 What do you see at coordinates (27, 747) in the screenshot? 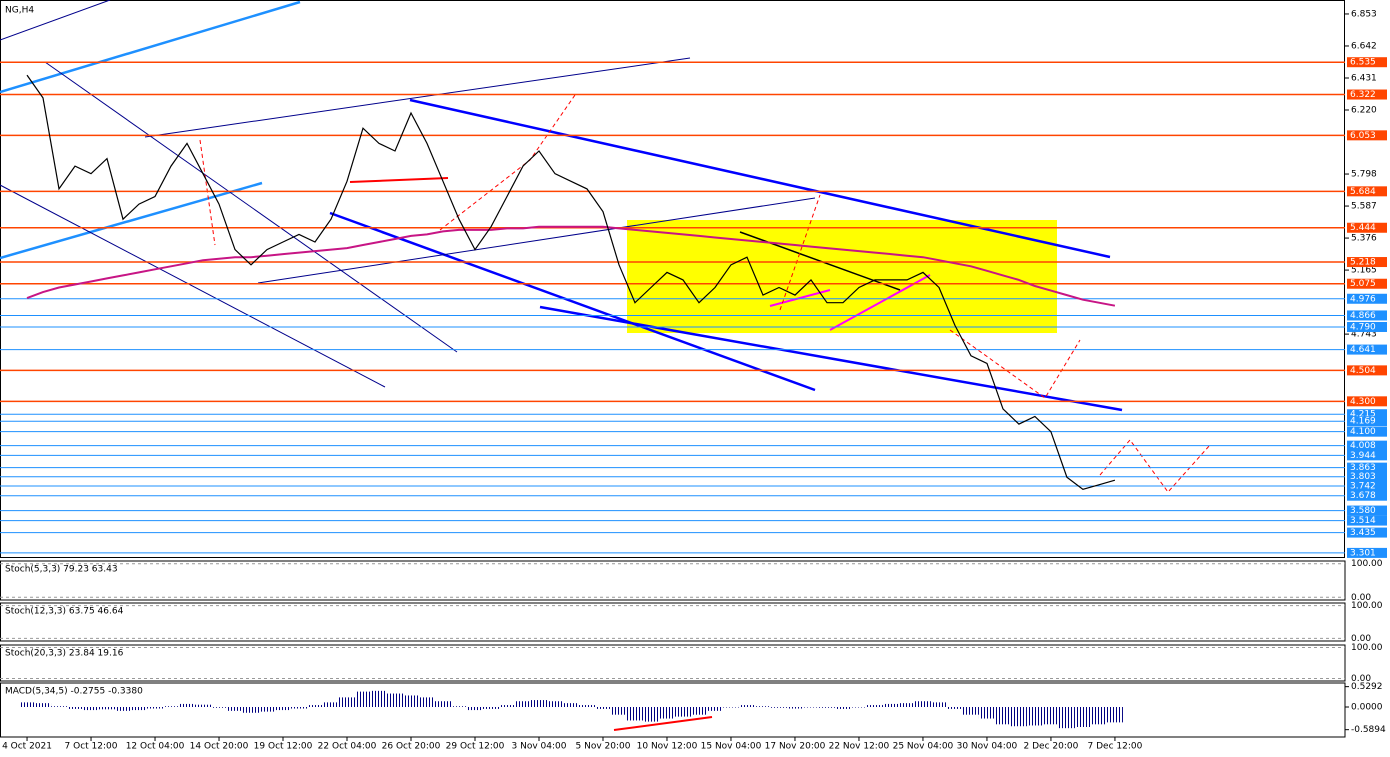
I see `x-tick-label: 4 Oct 2021` at bounding box center [27, 747].